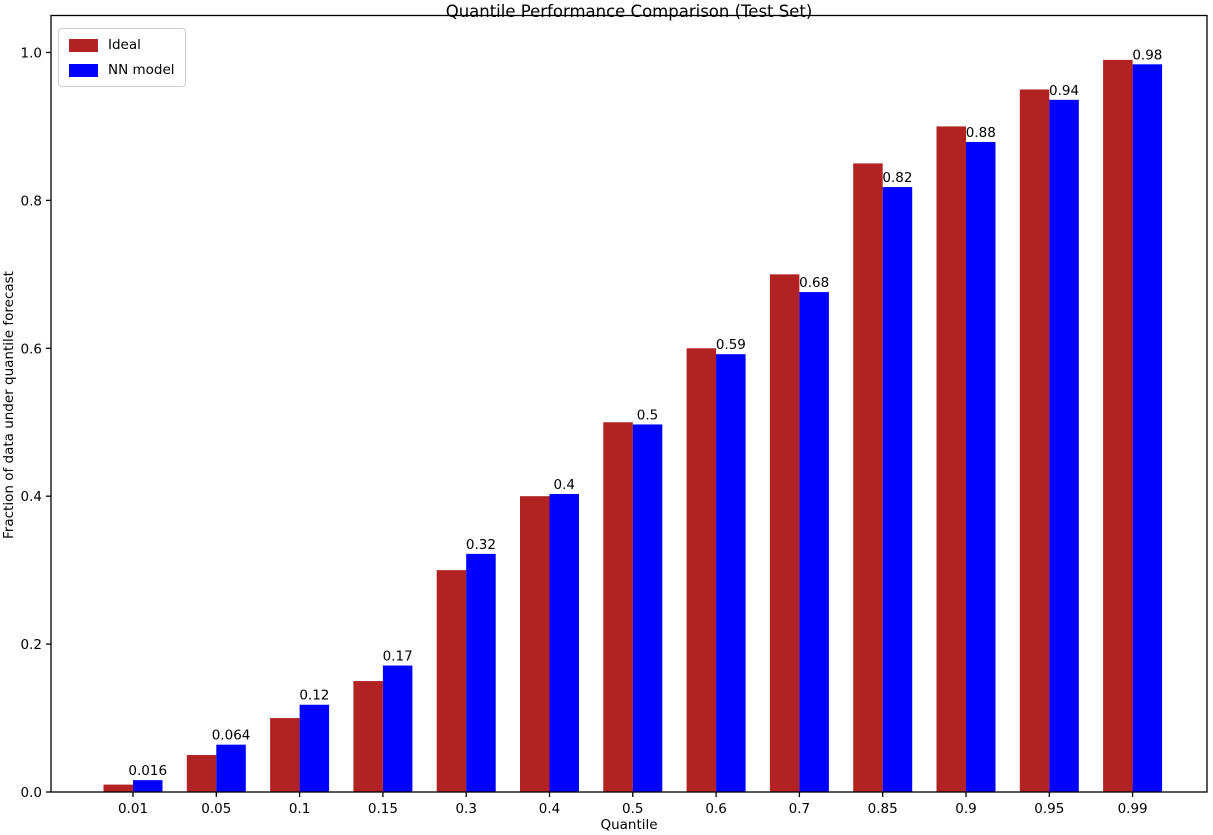 The width and height of the screenshot is (1213, 835). What do you see at coordinates (31, 201) in the screenshot?
I see `y-tick-label: 0.8` at bounding box center [31, 201].